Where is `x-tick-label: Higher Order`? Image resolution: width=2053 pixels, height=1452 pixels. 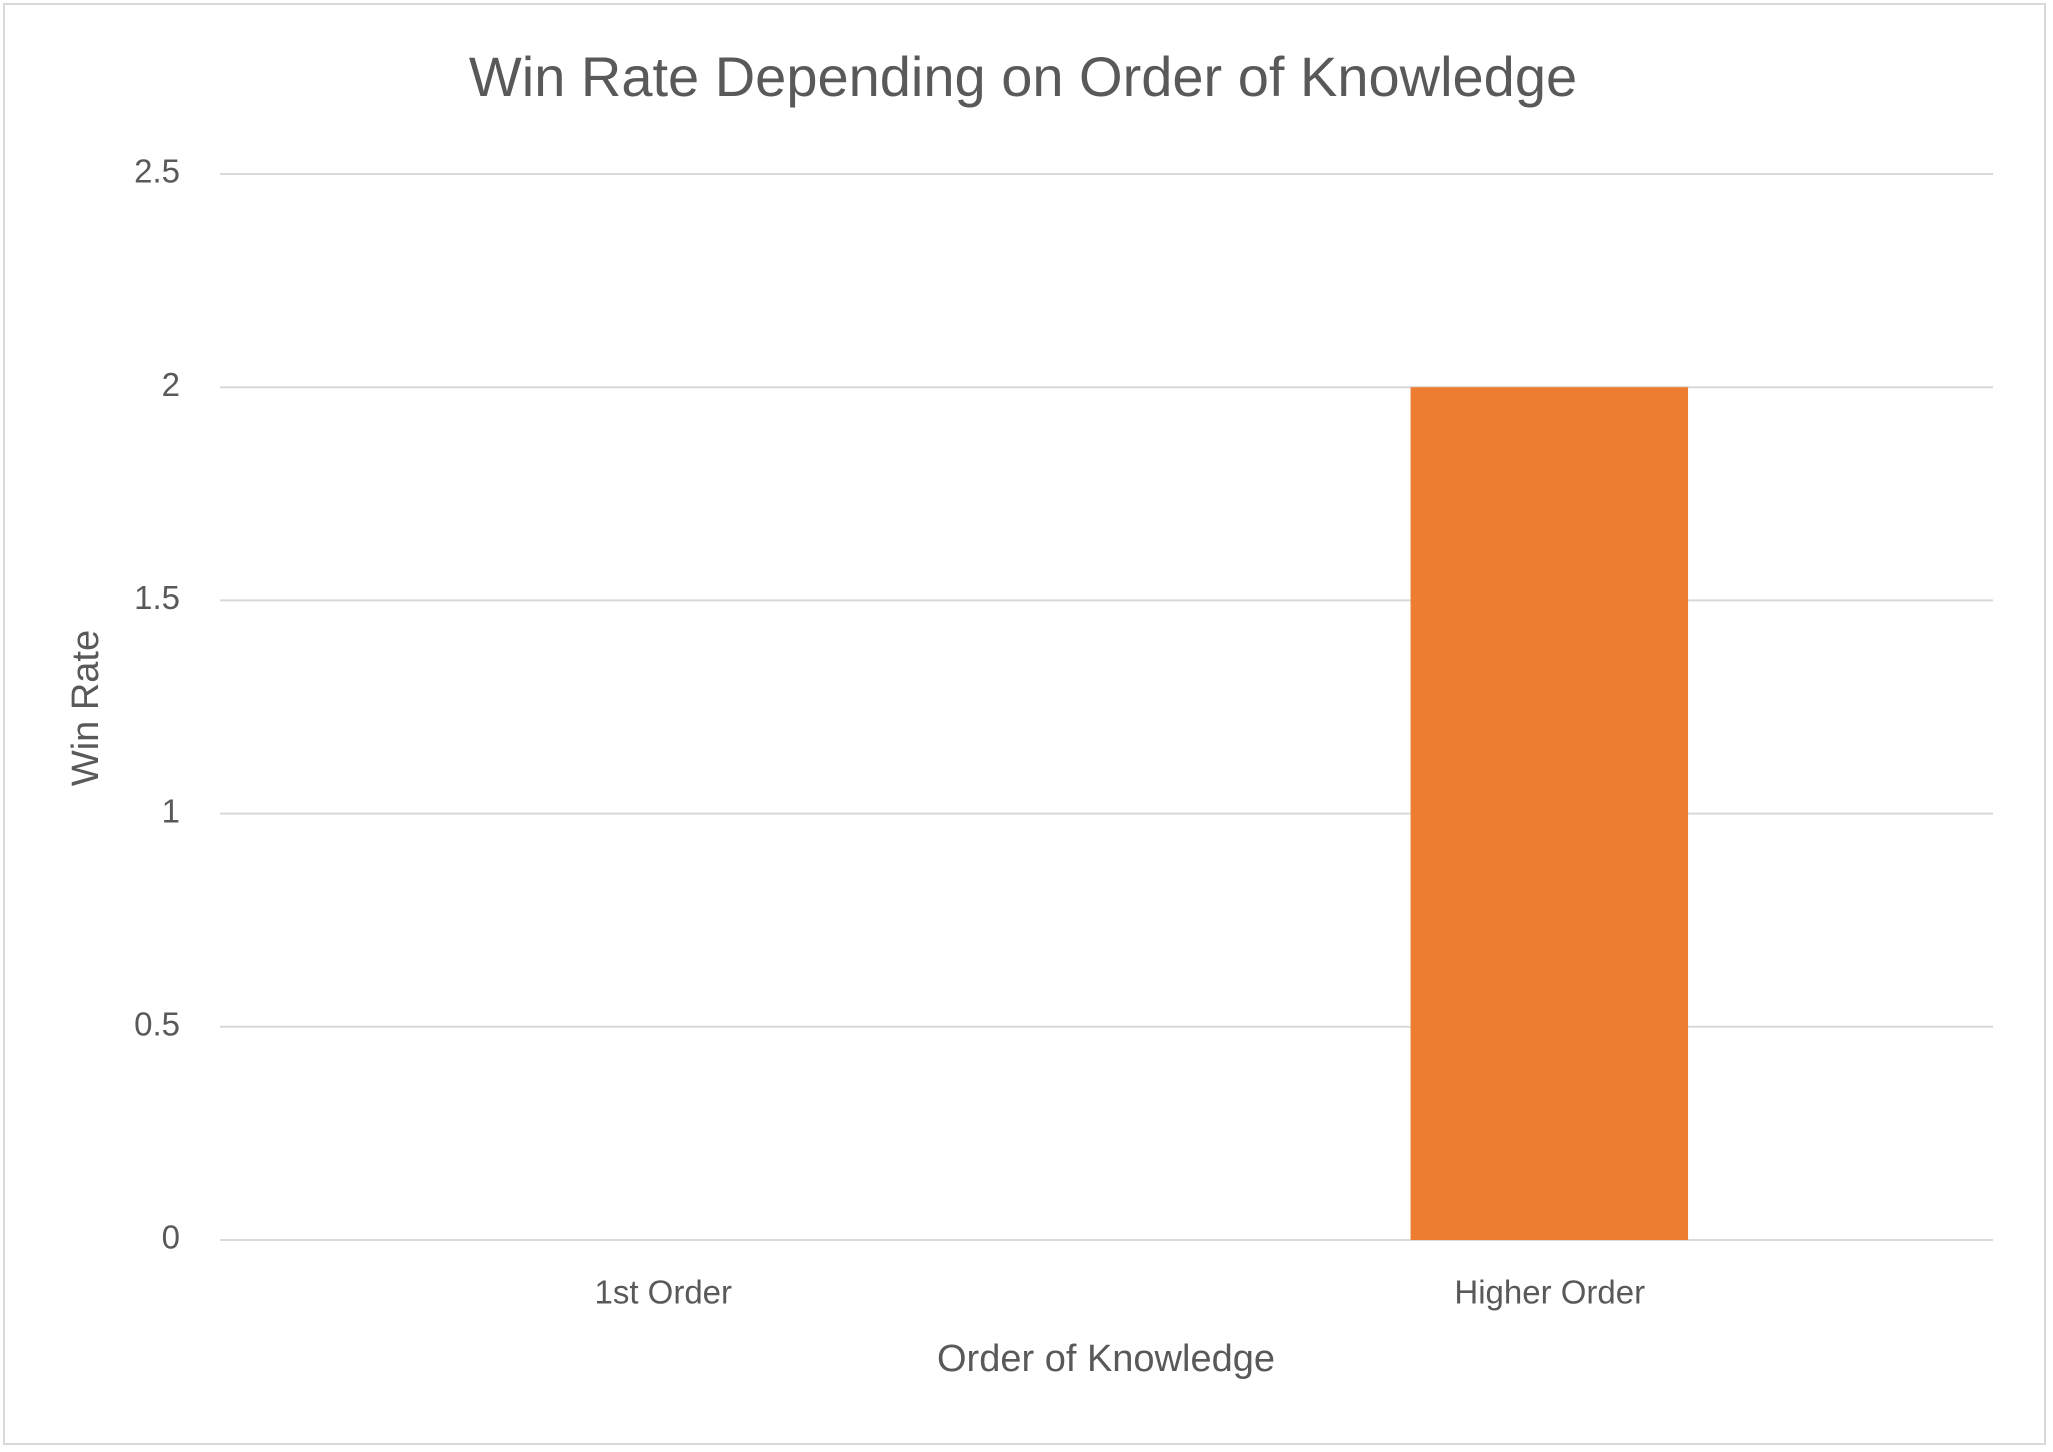
x-tick-label: Higher Order is located at coordinates (1549, 1292).